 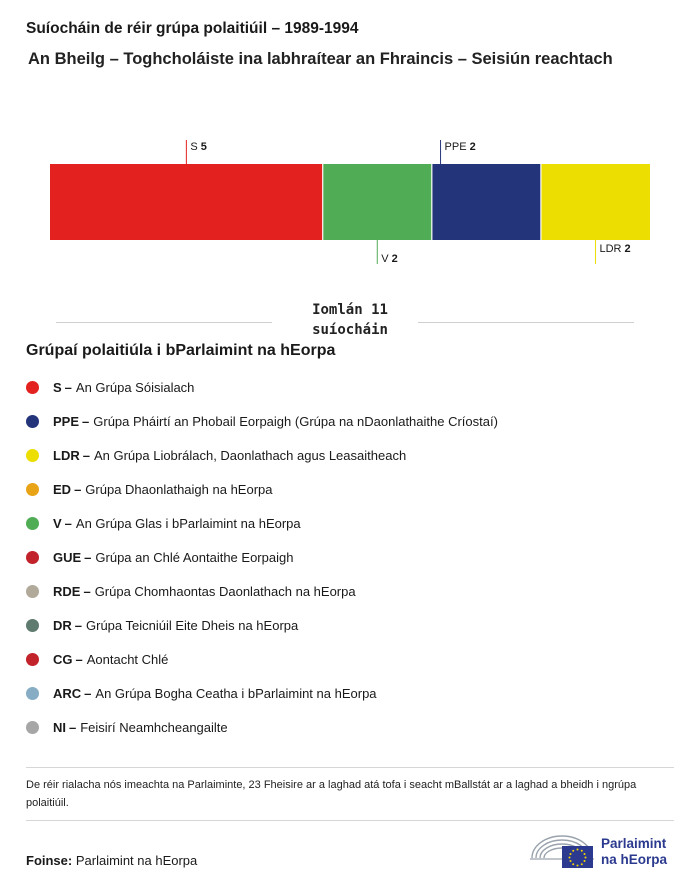 I want to click on logo-text: Parlaimint na hEorpa, so click(x=634, y=852).